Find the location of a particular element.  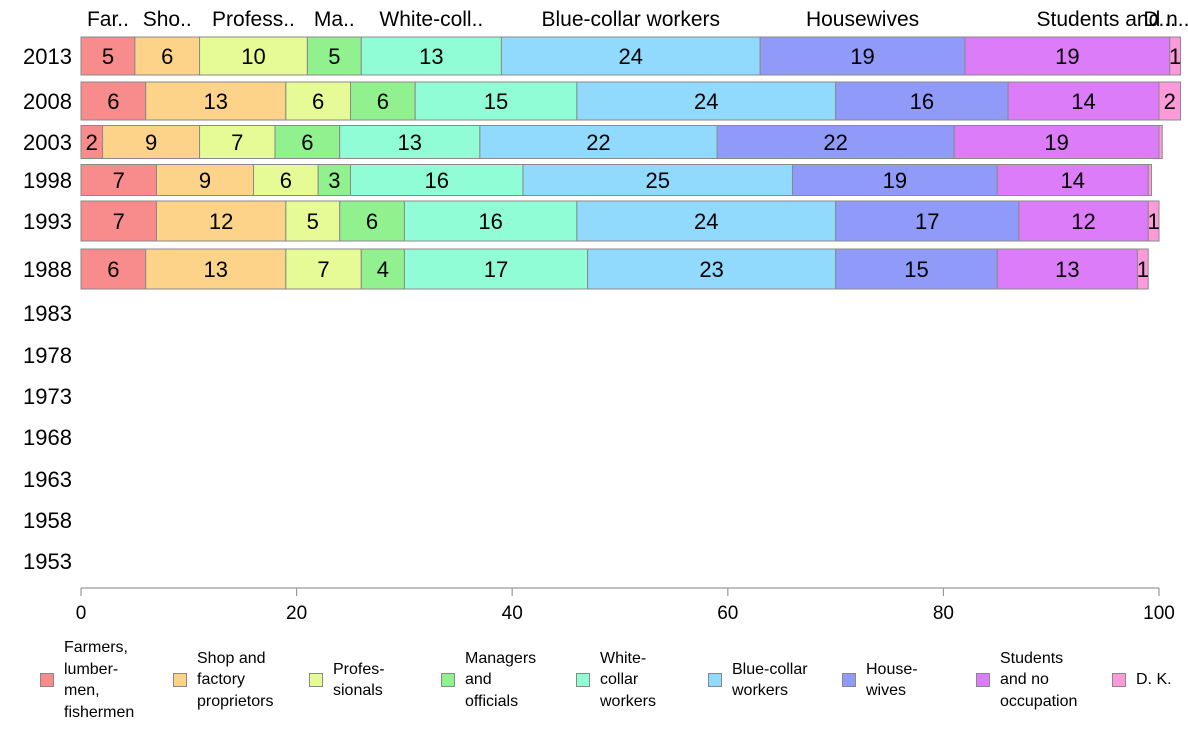

x-tick-label: 40 is located at coordinates (512, 613).